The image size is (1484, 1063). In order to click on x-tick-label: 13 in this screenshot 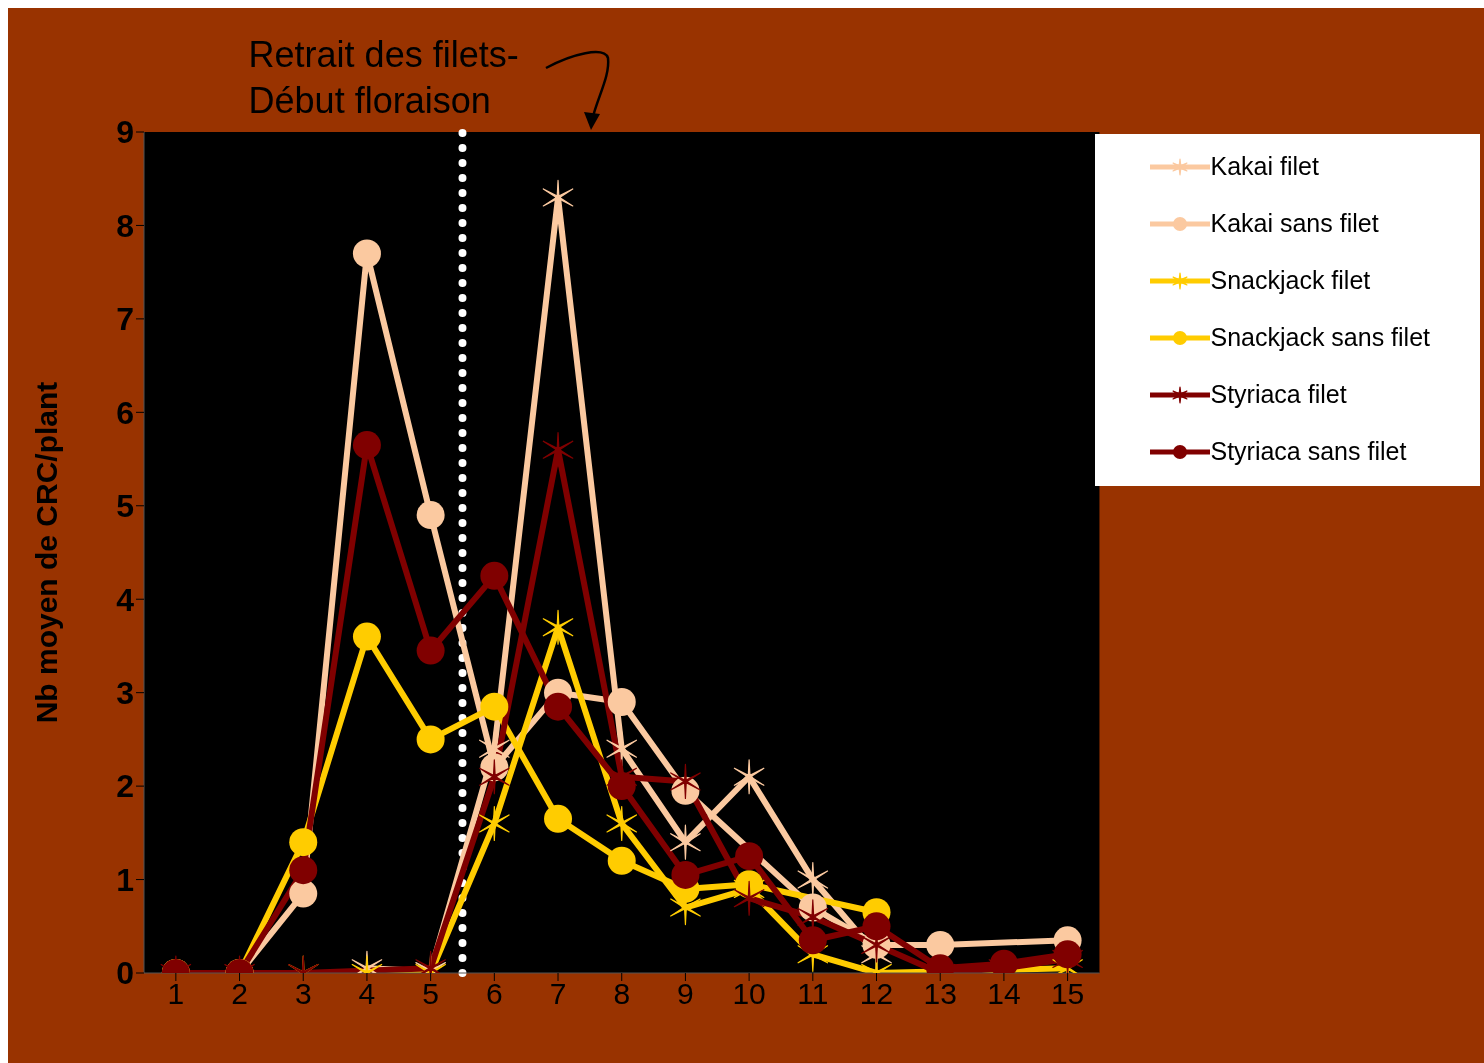, I will do `click(940, 994)`.